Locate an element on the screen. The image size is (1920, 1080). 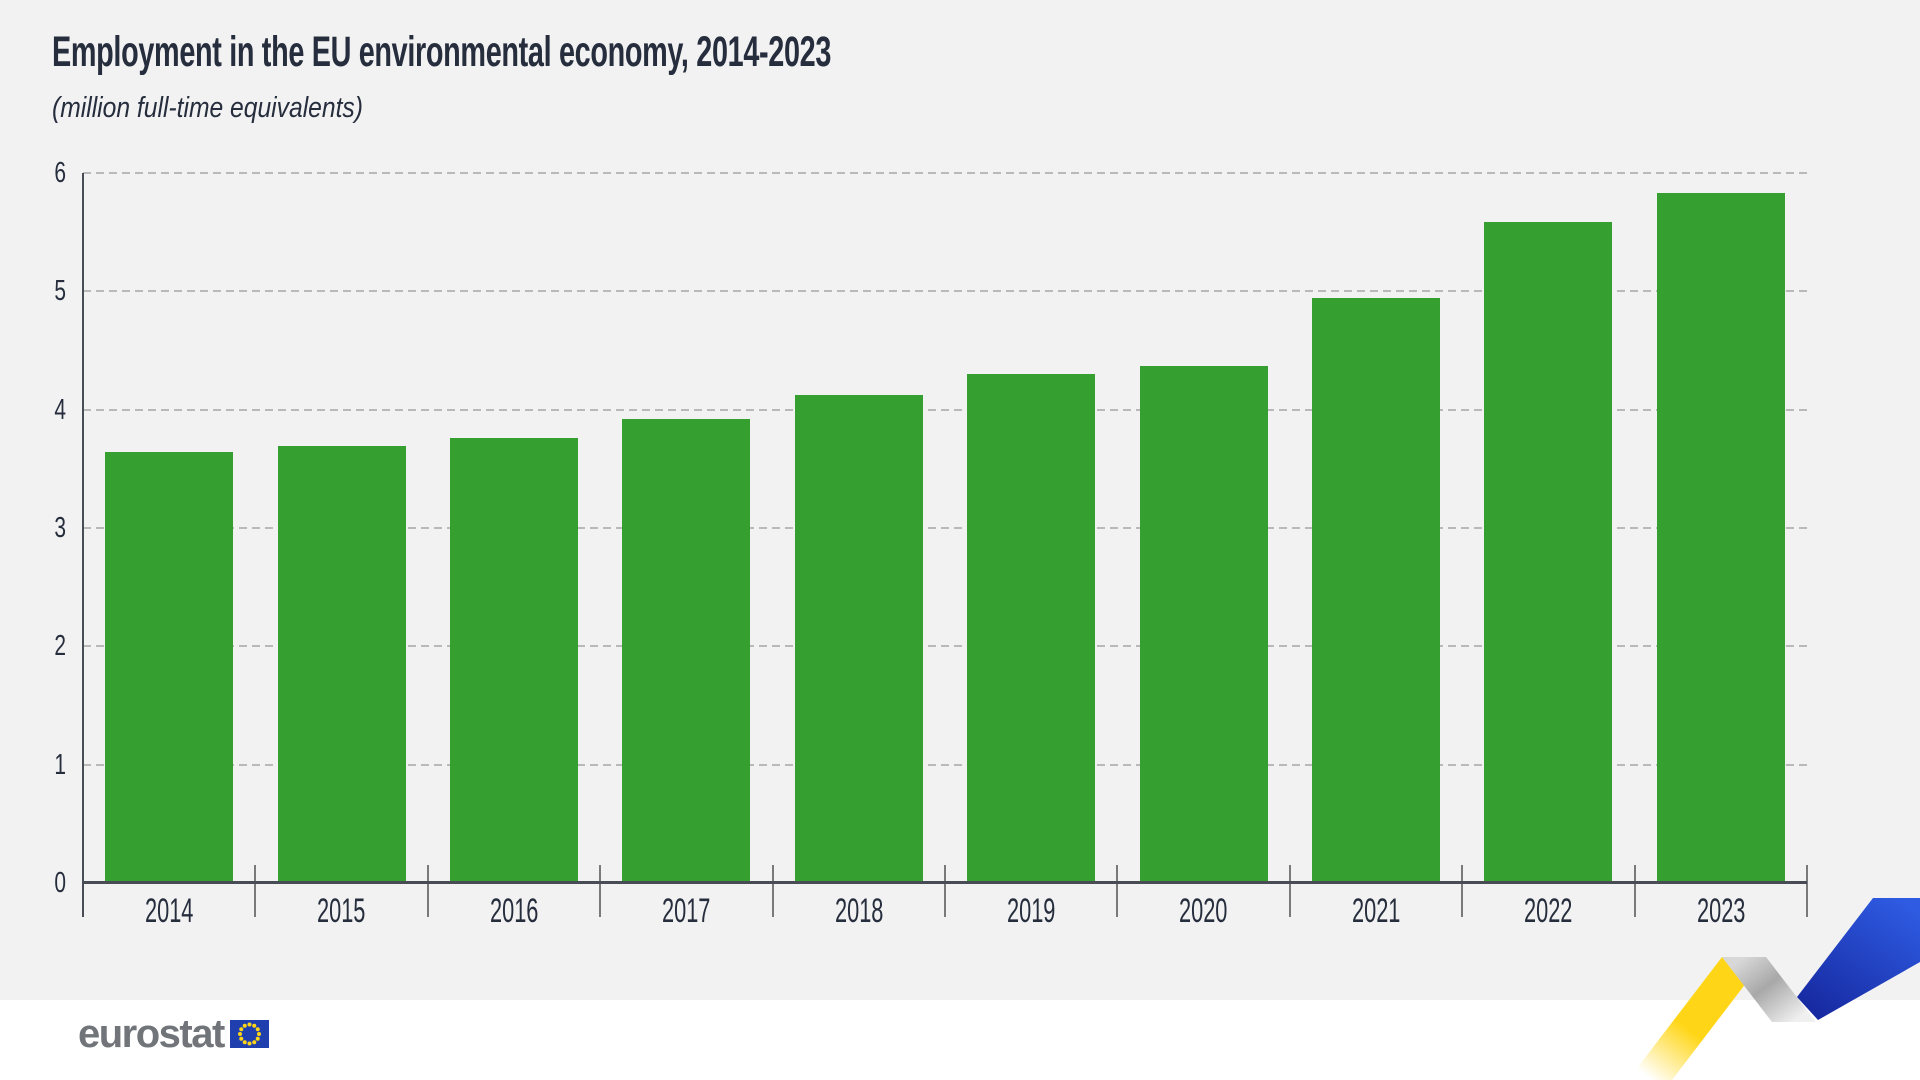
ribbon-gray-band is located at coordinates (1769, 989).